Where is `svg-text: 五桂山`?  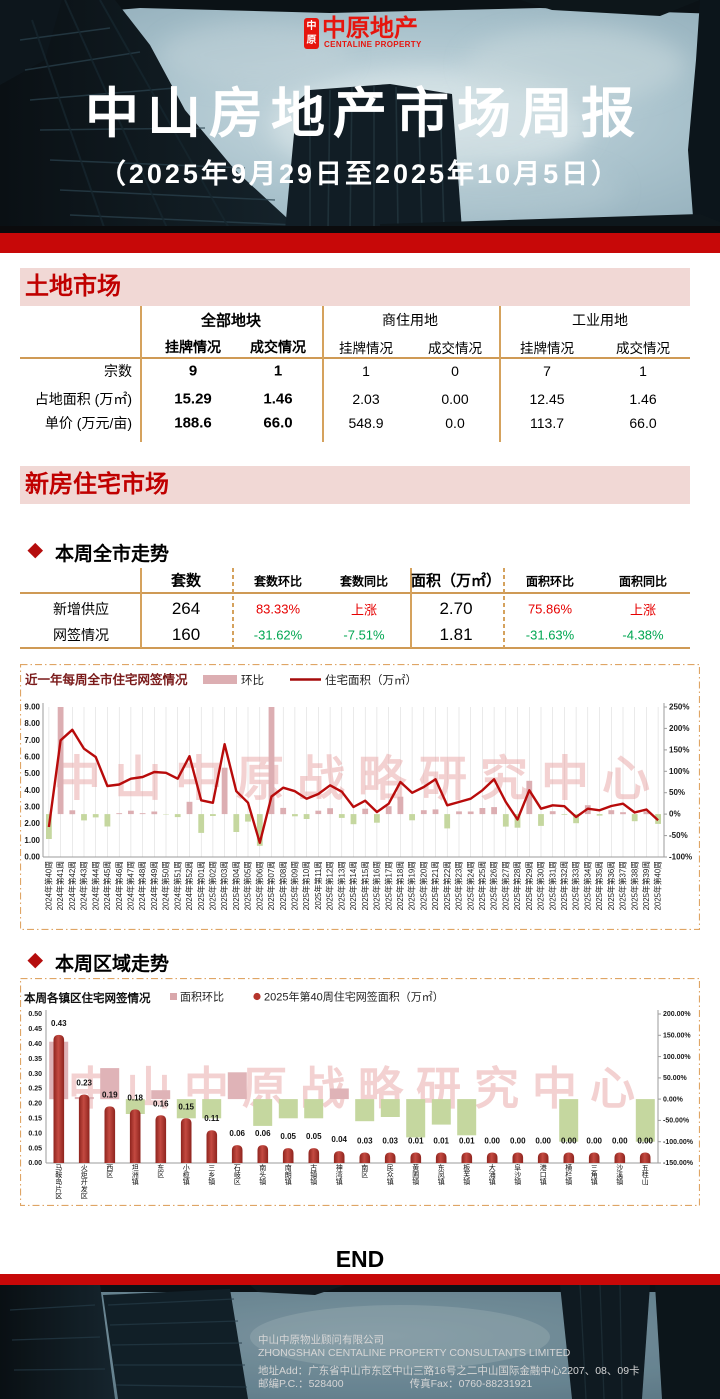
svg-text: 五桂山 is located at coordinates (645, 1175).